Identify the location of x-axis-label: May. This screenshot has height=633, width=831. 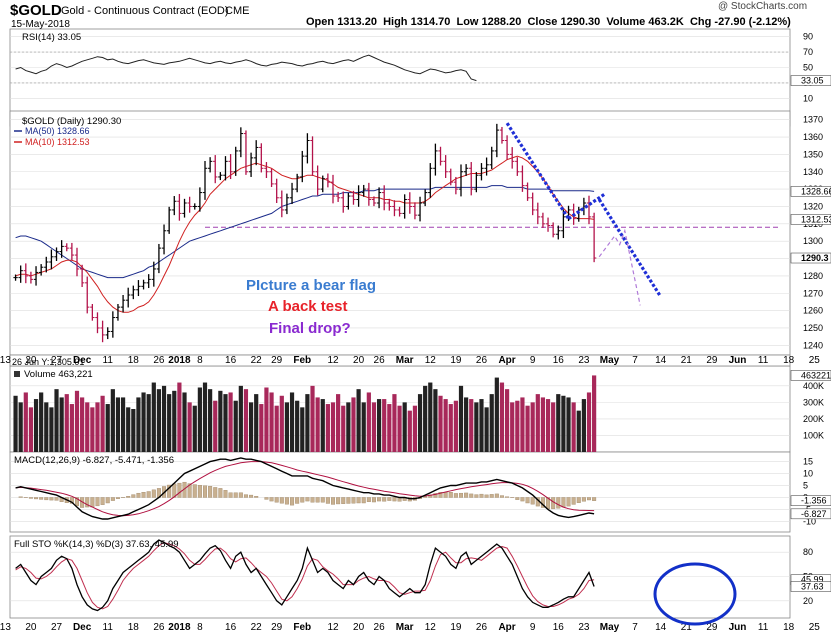
(610, 360).